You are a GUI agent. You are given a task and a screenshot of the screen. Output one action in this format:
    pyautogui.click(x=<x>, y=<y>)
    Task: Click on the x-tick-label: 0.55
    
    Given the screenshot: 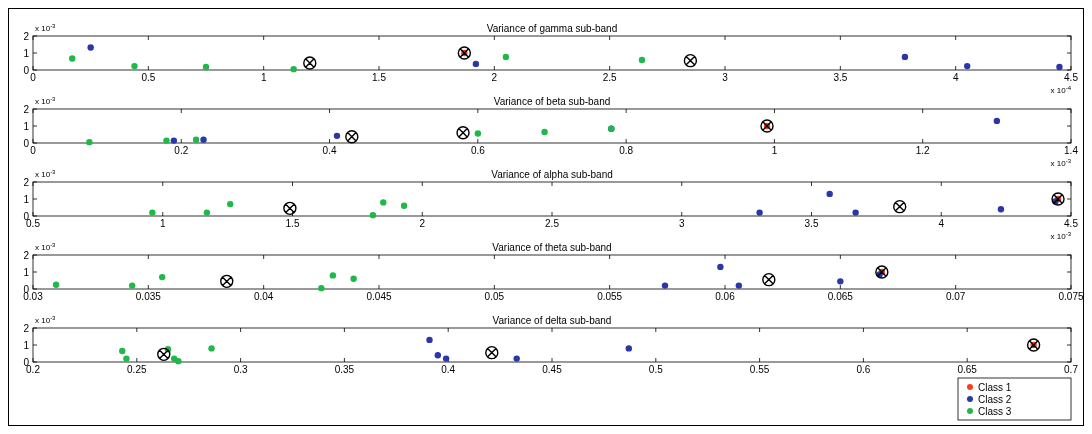 What is the action you would take?
    pyautogui.click(x=759, y=369)
    